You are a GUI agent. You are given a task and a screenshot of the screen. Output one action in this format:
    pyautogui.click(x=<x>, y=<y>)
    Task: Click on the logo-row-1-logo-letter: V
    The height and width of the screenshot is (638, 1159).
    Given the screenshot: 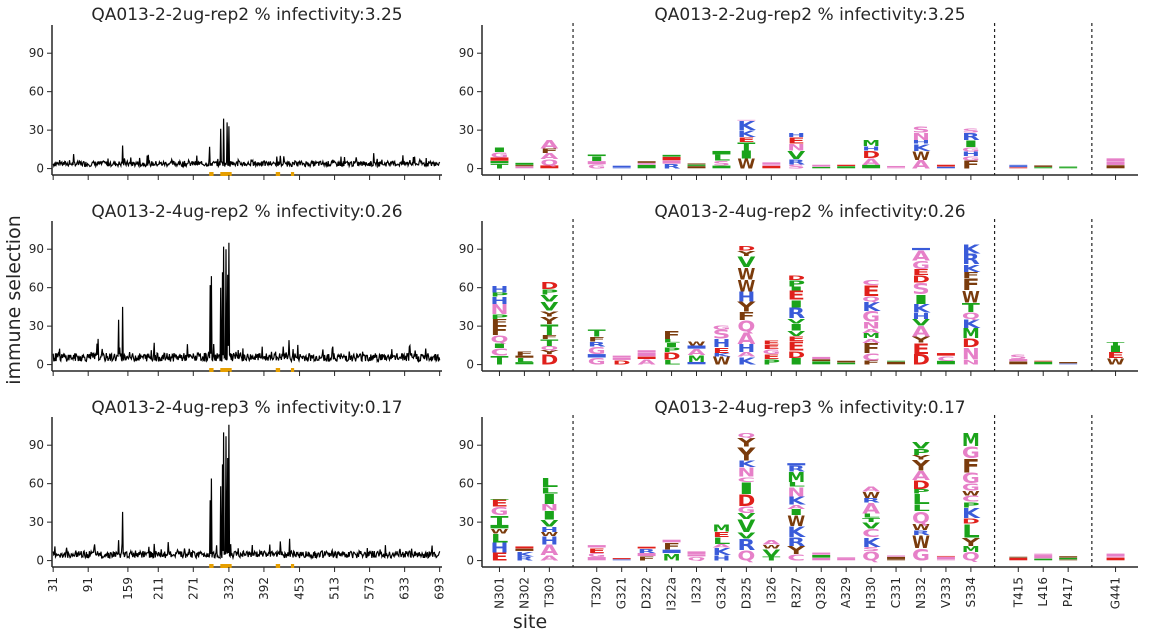 What is the action you would take?
    pyautogui.click(x=796, y=155)
    